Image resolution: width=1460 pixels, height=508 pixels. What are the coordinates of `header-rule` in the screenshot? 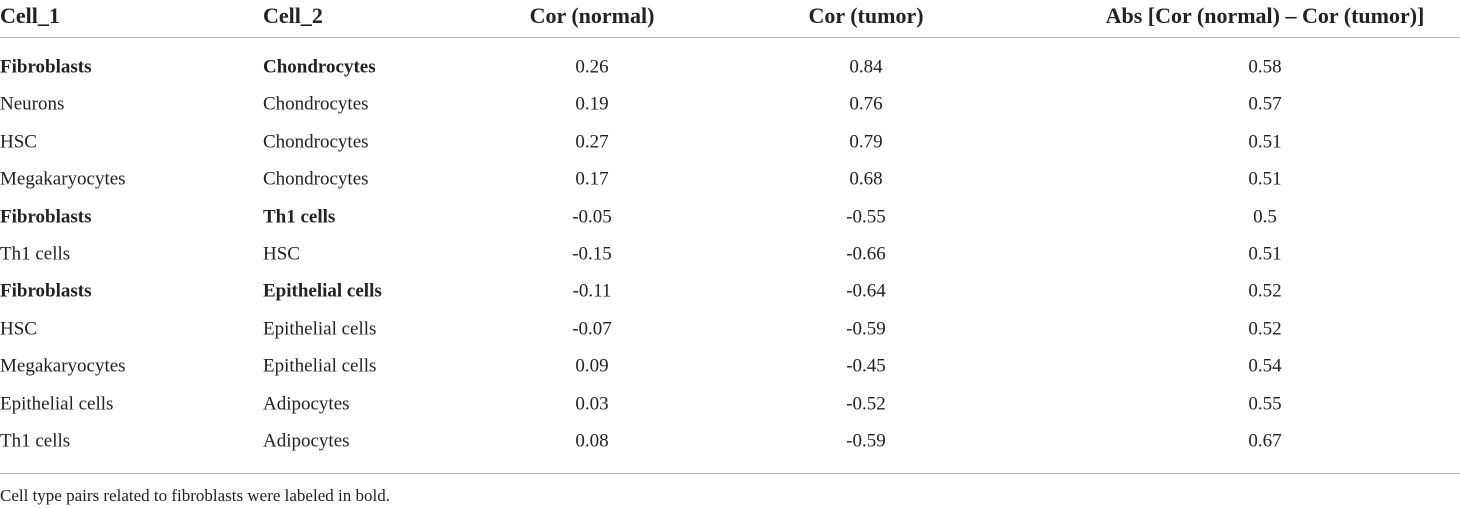 It's located at (730, 37).